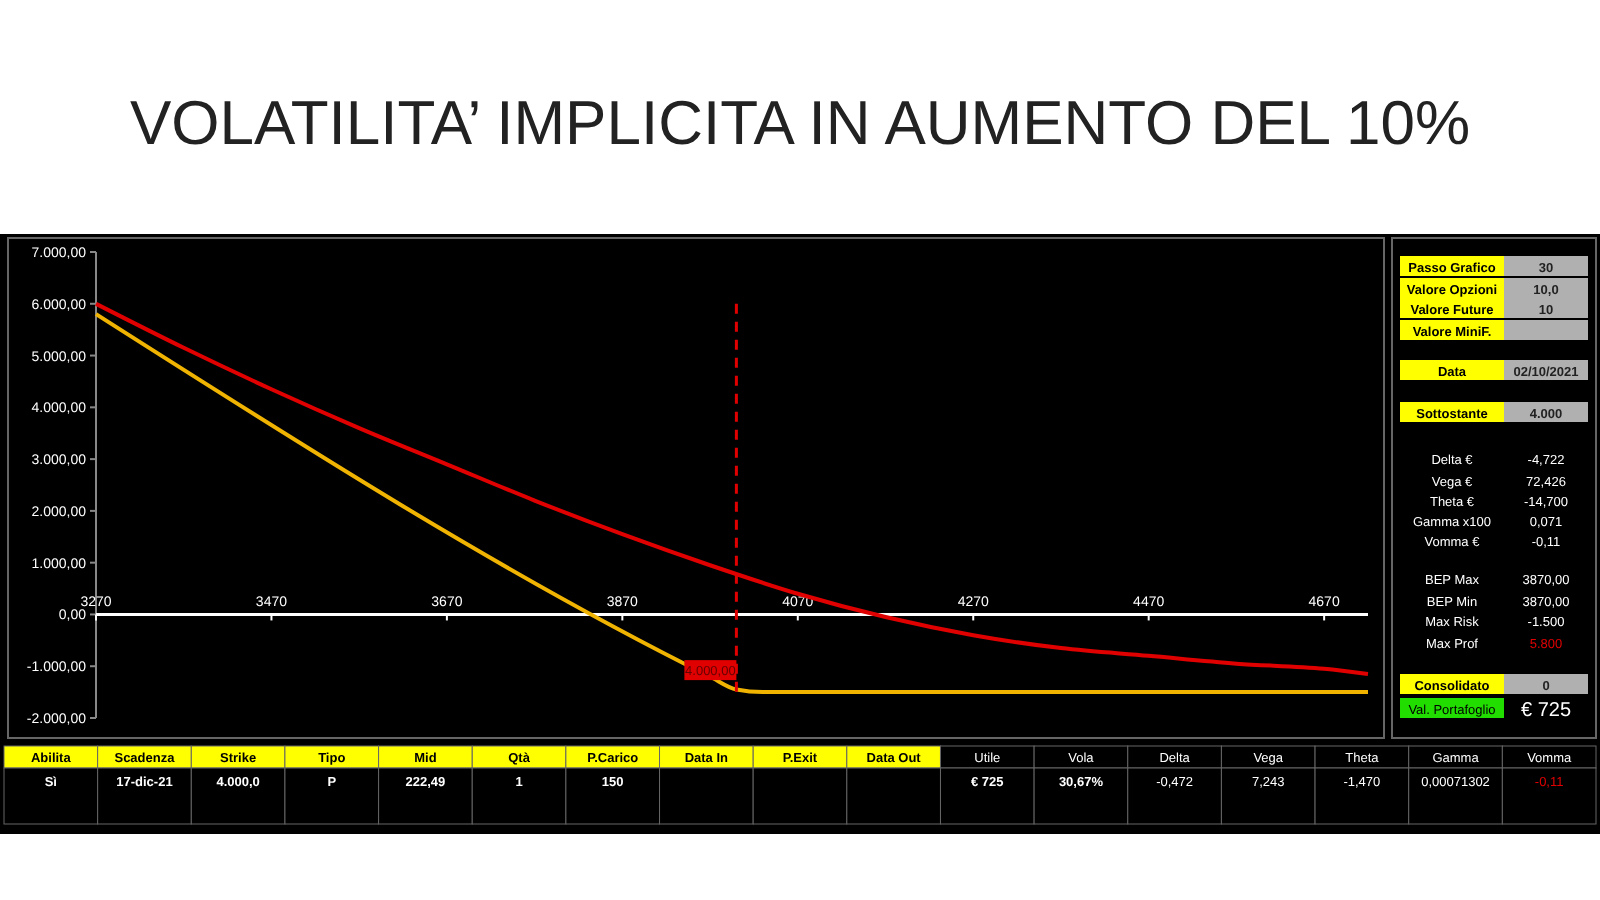  I want to click on text: € 725, so click(1546, 711).